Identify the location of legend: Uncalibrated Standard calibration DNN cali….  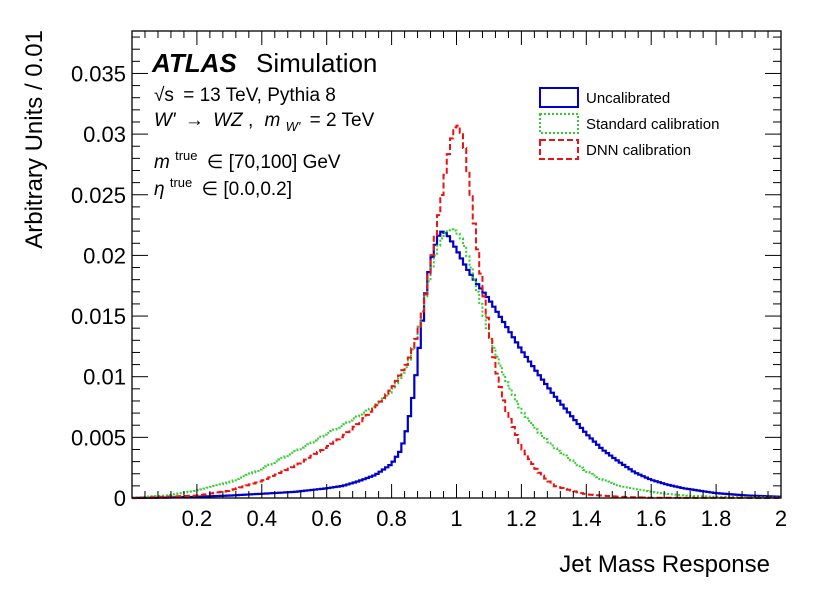
(629, 123).